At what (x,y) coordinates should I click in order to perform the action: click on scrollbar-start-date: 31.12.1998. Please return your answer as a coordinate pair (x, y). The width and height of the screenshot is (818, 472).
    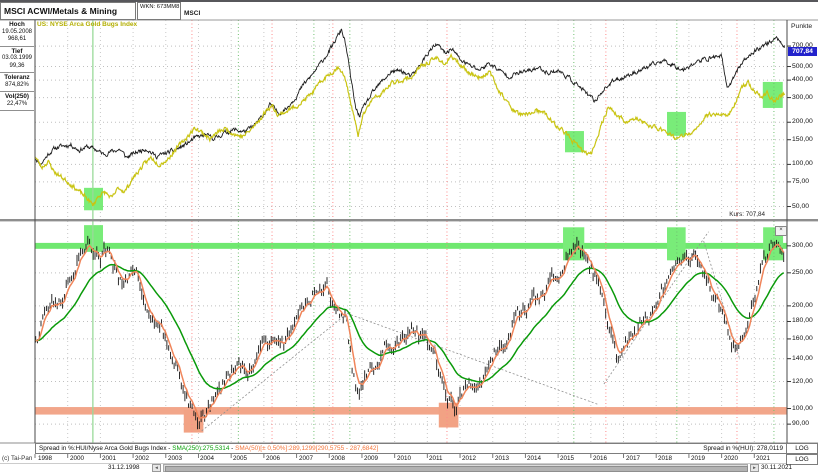
    Looking at the image, I should click on (124, 467).